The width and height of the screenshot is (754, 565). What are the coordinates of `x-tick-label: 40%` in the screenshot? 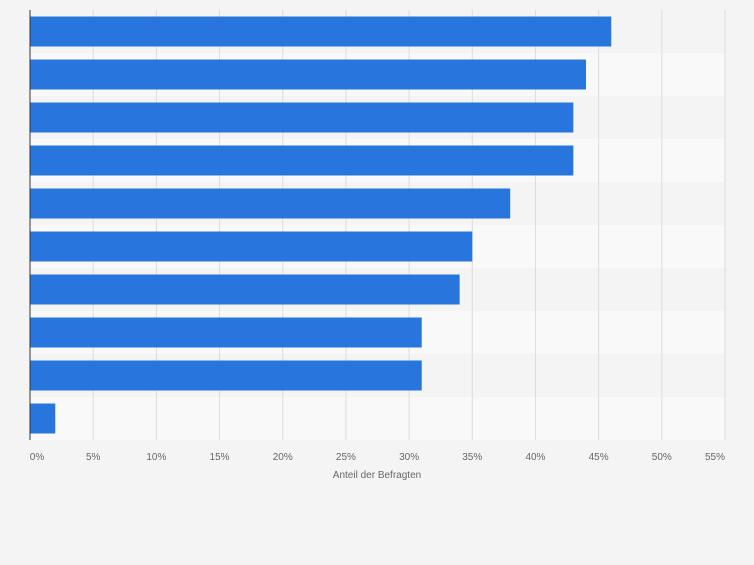 It's located at (535, 457).